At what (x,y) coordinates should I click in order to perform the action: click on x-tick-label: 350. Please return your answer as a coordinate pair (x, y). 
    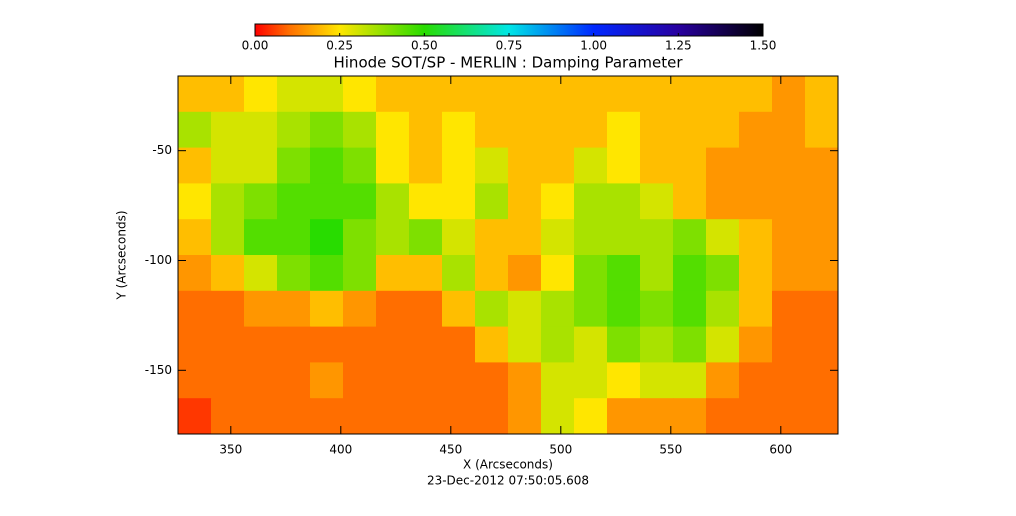
    Looking at the image, I should click on (230, 450).